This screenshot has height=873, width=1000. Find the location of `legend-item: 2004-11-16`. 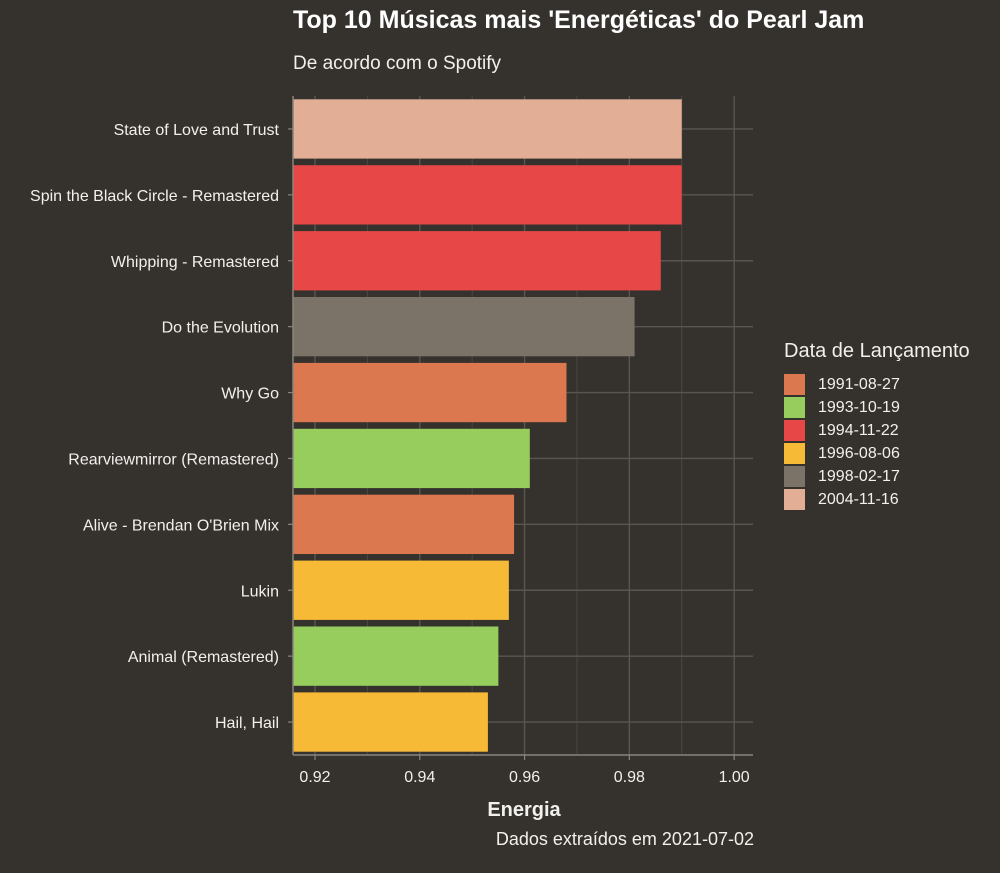

legend-item: 2004-11-16 is located at coordinates (877, 499).